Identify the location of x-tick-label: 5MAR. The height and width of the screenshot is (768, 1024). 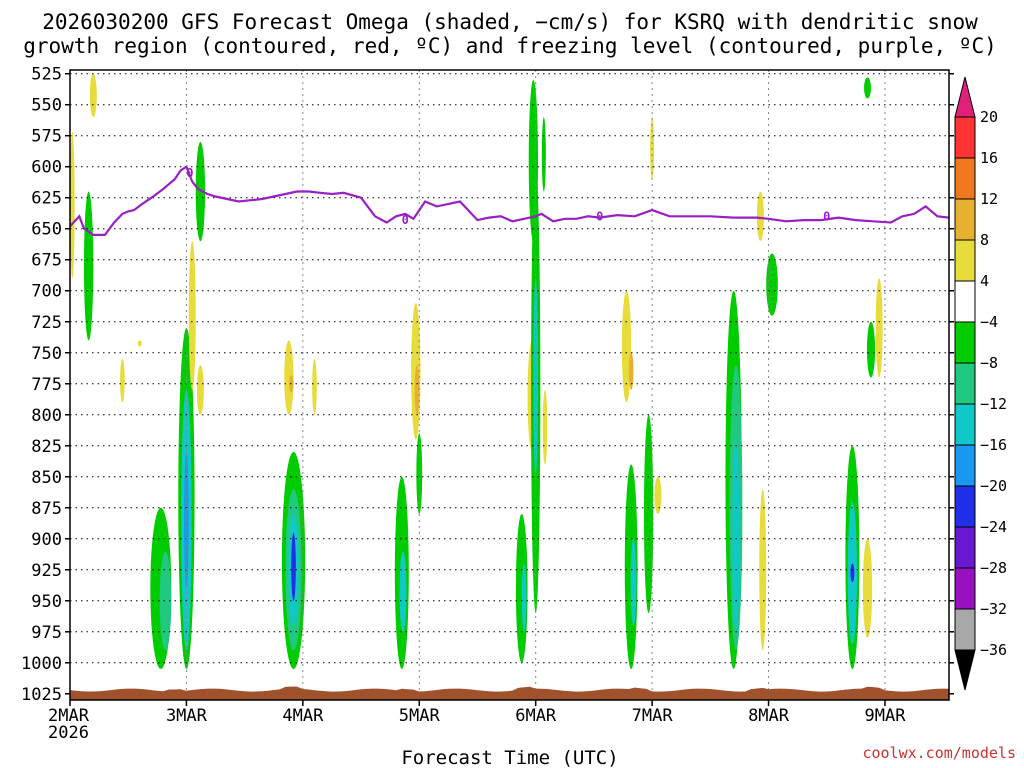
(420, 716).